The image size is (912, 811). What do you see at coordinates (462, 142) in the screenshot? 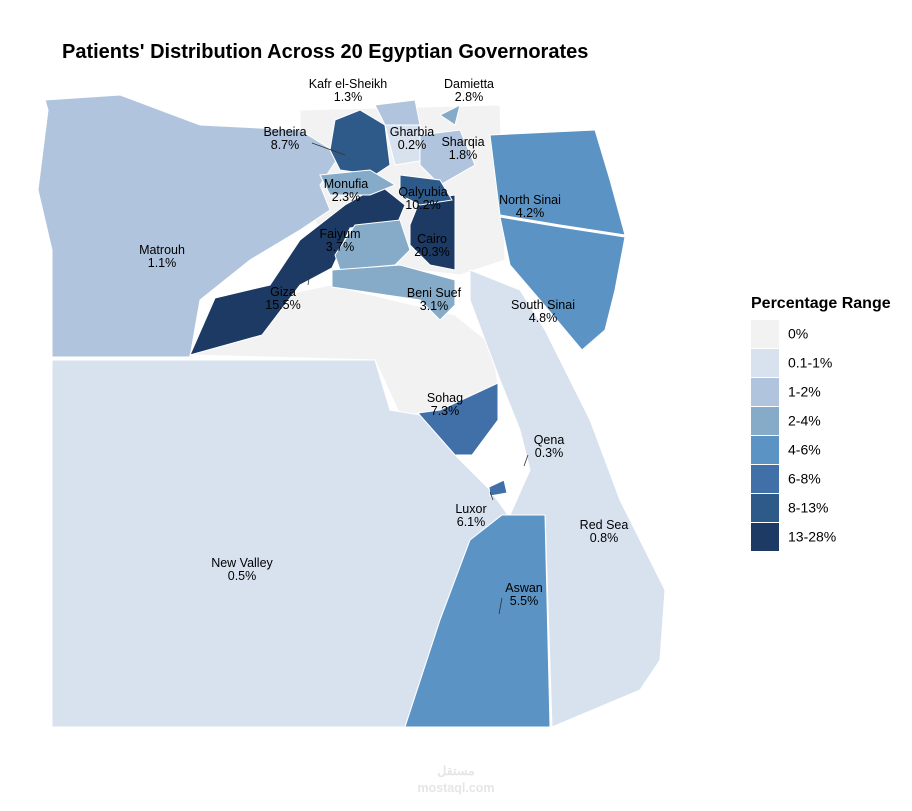
I see `region-name: Sharqia` at bounding box center [462, 142].